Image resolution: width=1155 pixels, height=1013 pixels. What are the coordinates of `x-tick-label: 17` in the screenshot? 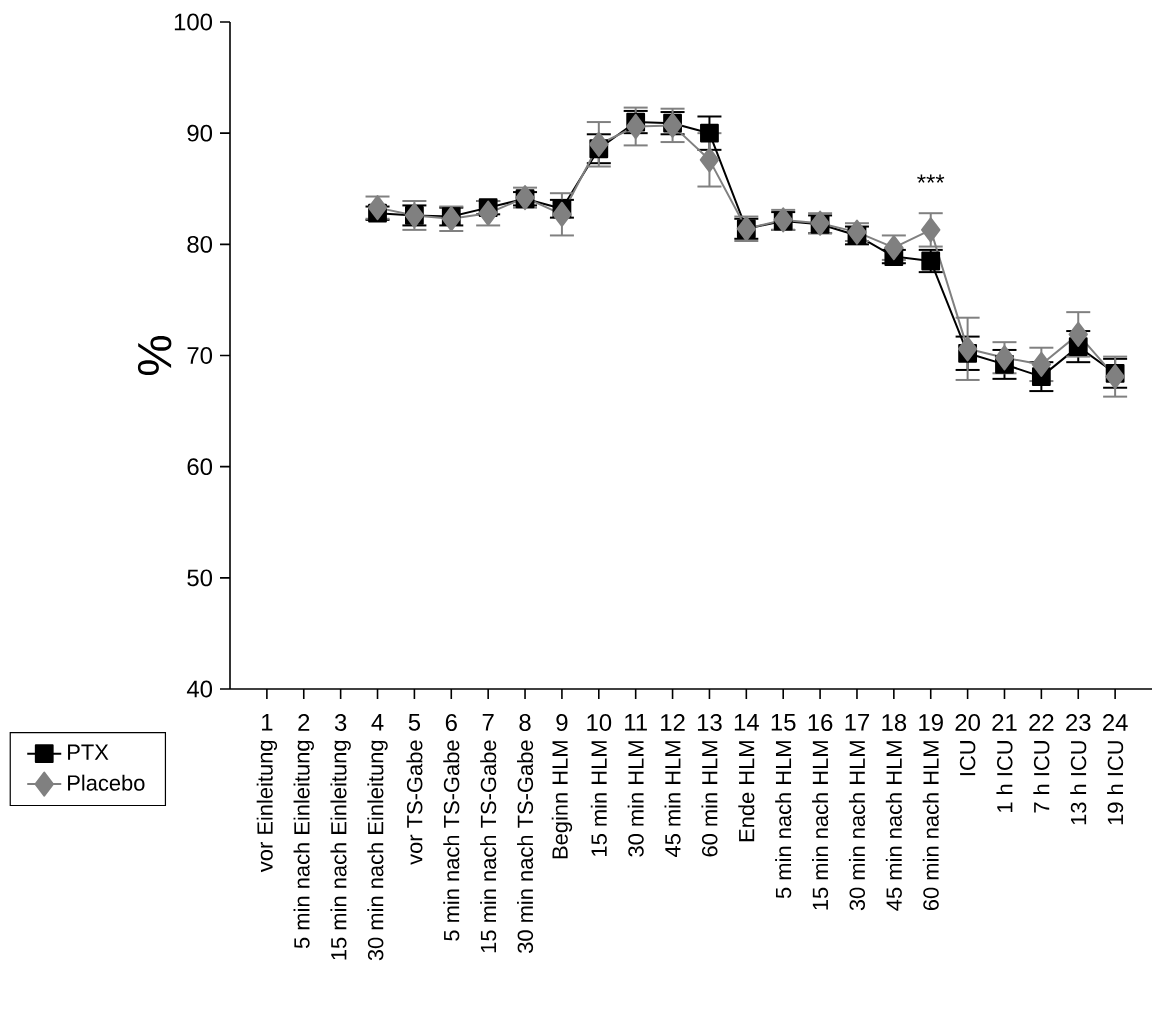 It's located at (857, 722).